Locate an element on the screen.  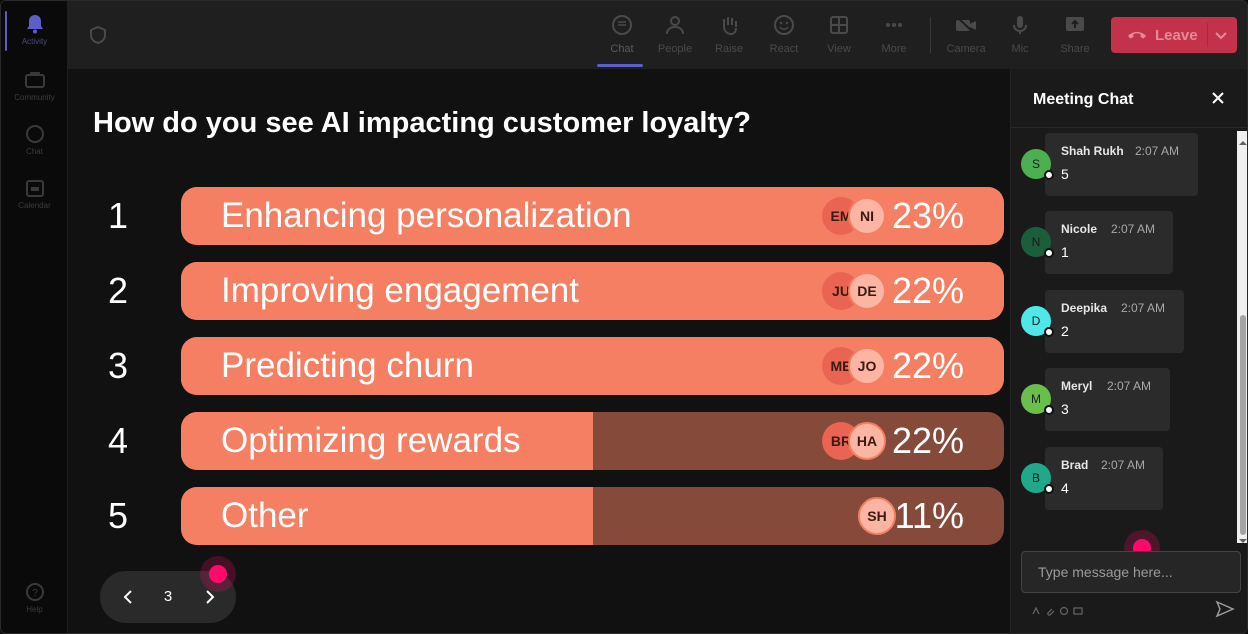
community-icon is located at coordinates (35, 80).